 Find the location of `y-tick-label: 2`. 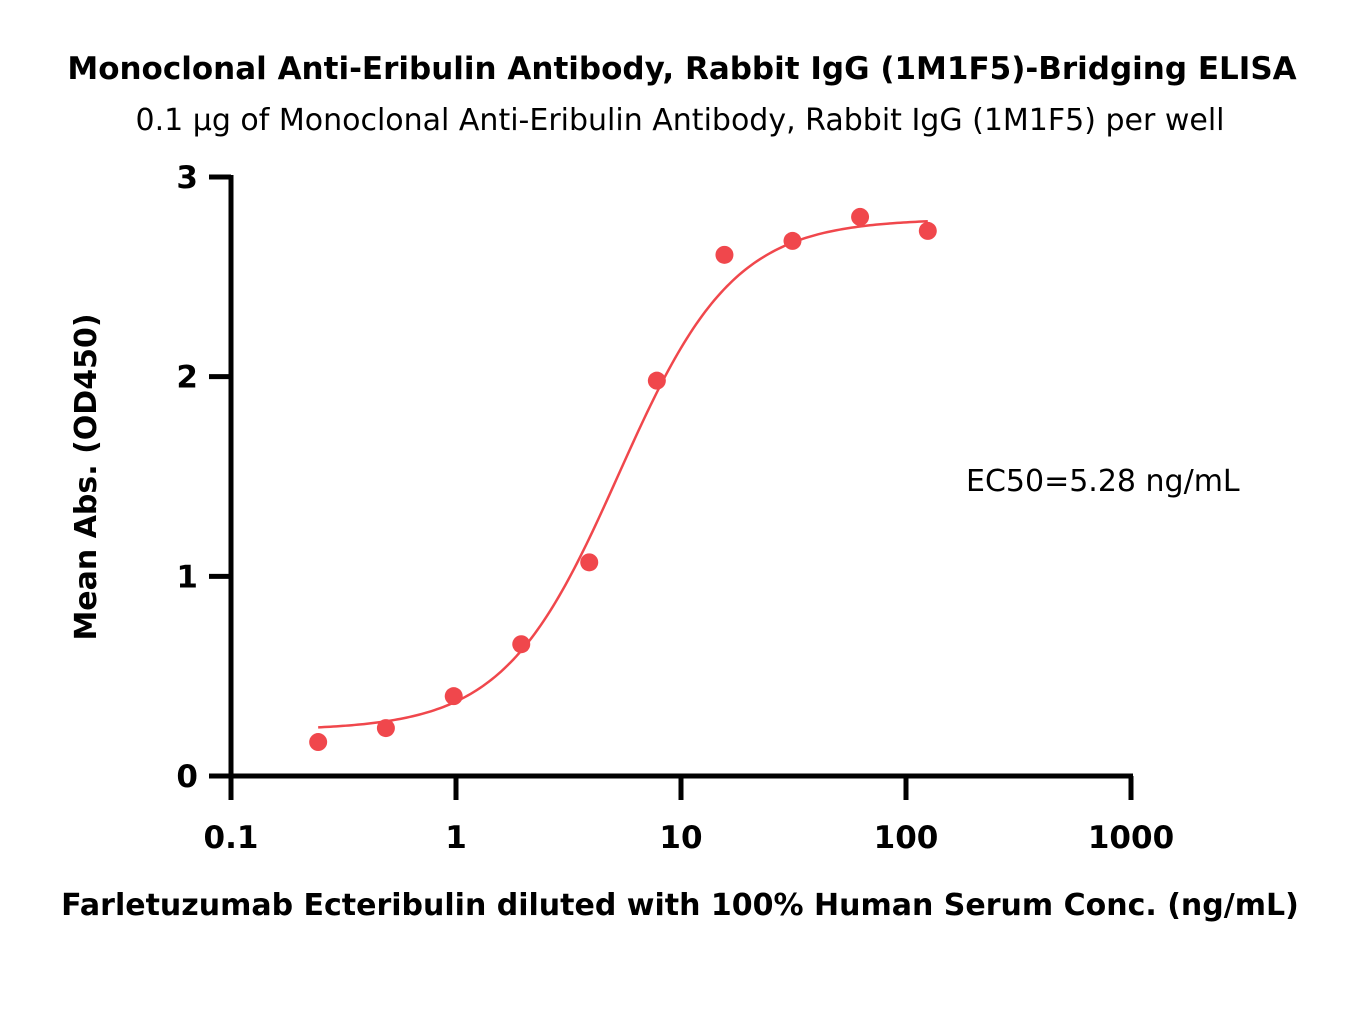

y-tick-label: 2 is located at coordinates (187, 378).